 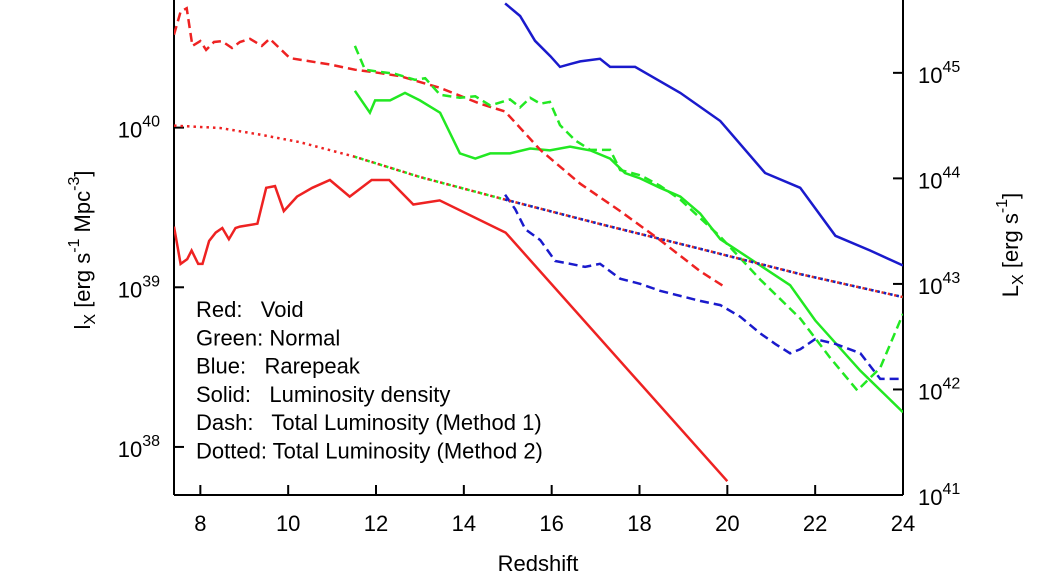 What do you see at coordinates (815, 523) in the screenshot?
I see `x-tick-label: 22` at bounding box center [815, 523].